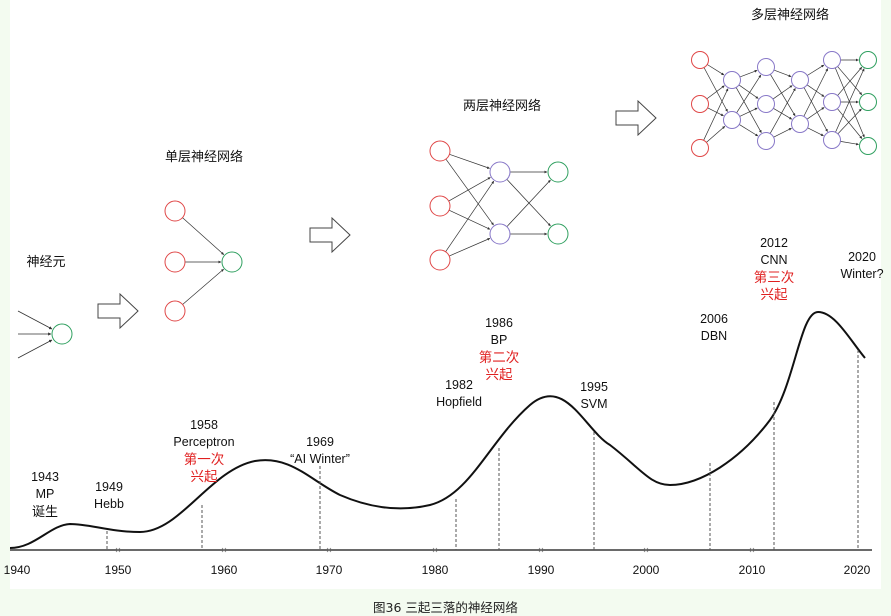  I want to click on multi-layer-network-graphic, so click(784, 104).